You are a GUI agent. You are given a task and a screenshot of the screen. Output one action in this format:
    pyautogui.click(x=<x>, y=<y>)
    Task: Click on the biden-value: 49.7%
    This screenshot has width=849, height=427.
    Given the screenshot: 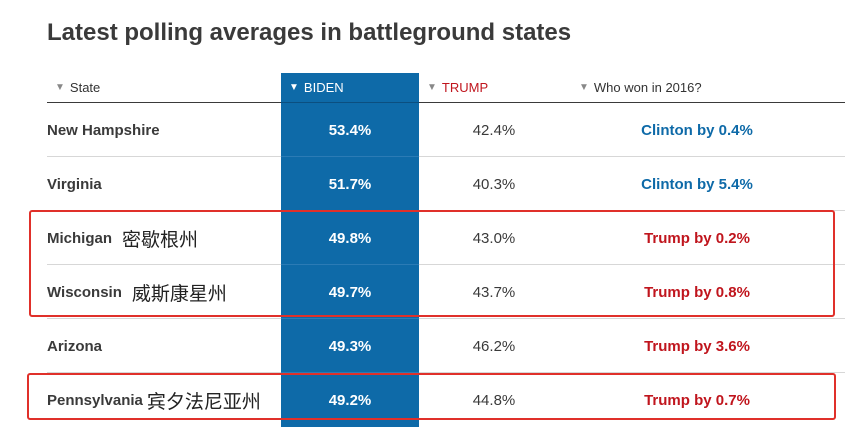 What is the action you would take?
    pyautogui.click(x=350, y=292)
    